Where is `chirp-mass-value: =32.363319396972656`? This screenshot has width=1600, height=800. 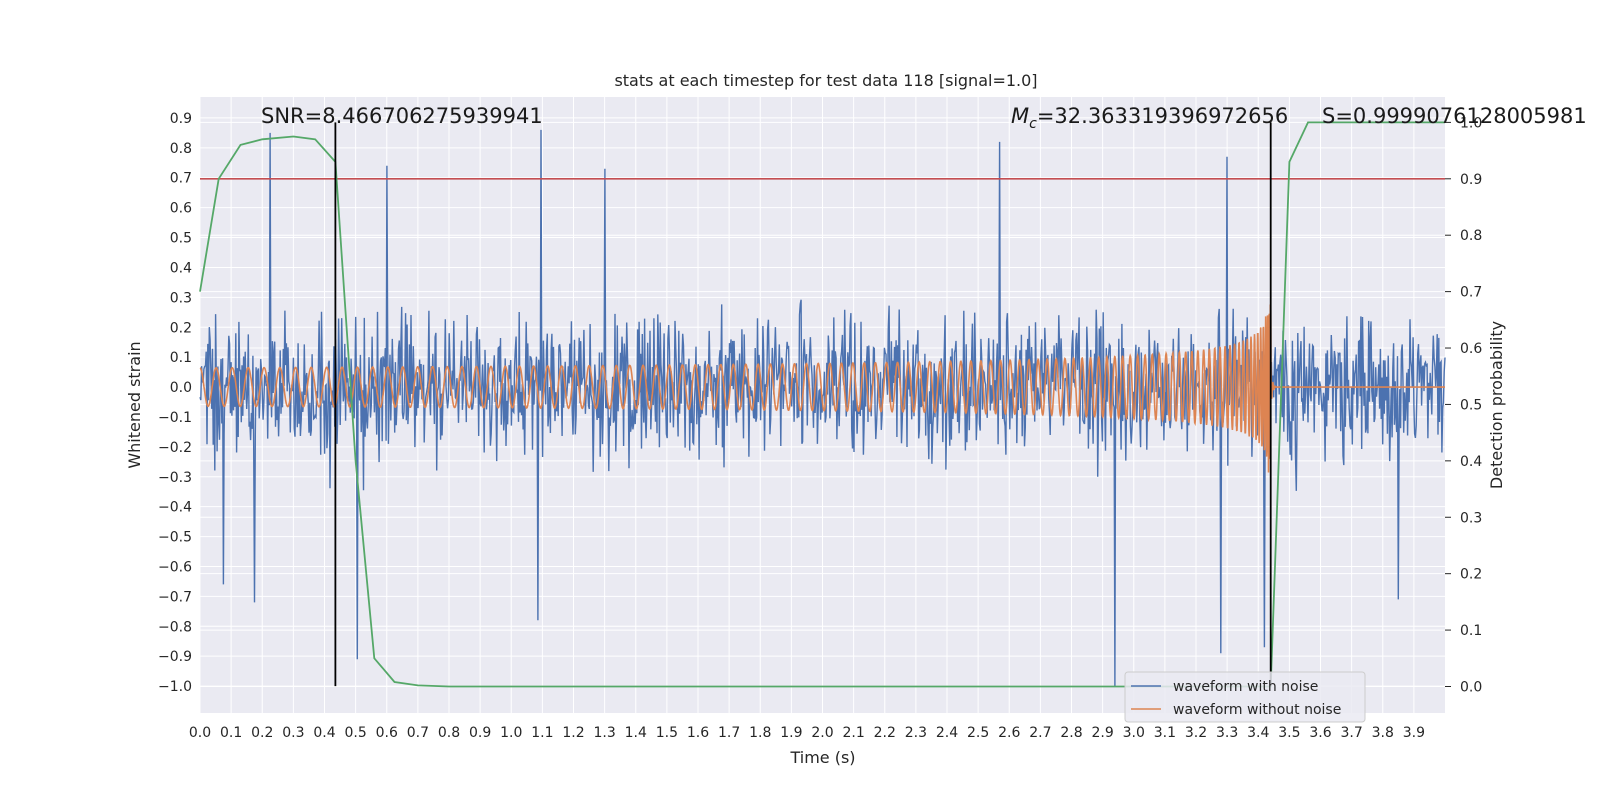 chirp-mass-value: =32.363319396972656 is located at coordinates (1162, 116).